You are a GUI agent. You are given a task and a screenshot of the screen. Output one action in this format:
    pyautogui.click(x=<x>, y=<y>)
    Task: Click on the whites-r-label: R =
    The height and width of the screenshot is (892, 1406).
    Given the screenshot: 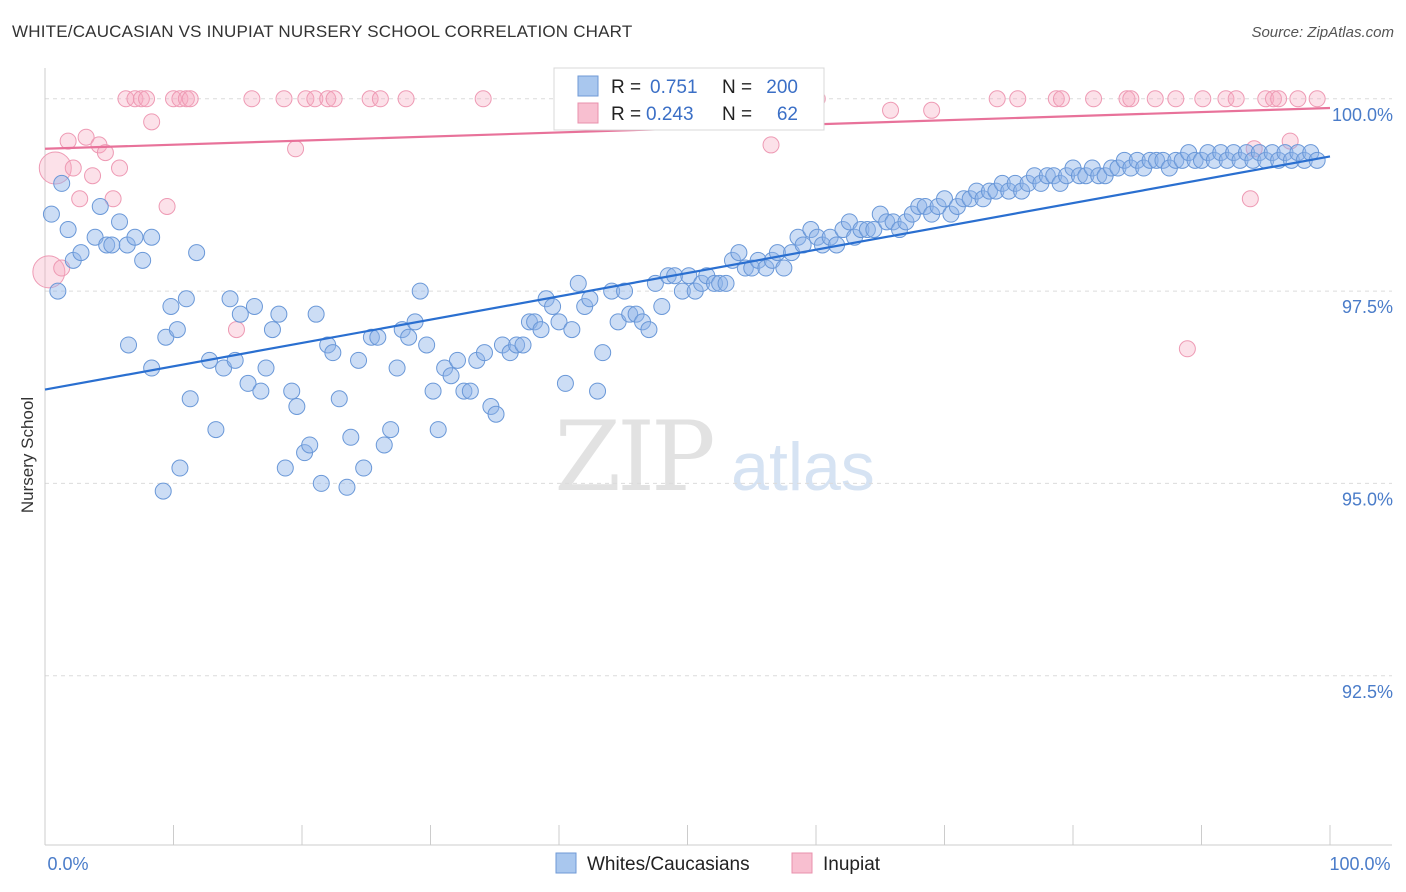 What is the action you would take?
    pyautogui.click(x=626, y=87)
    